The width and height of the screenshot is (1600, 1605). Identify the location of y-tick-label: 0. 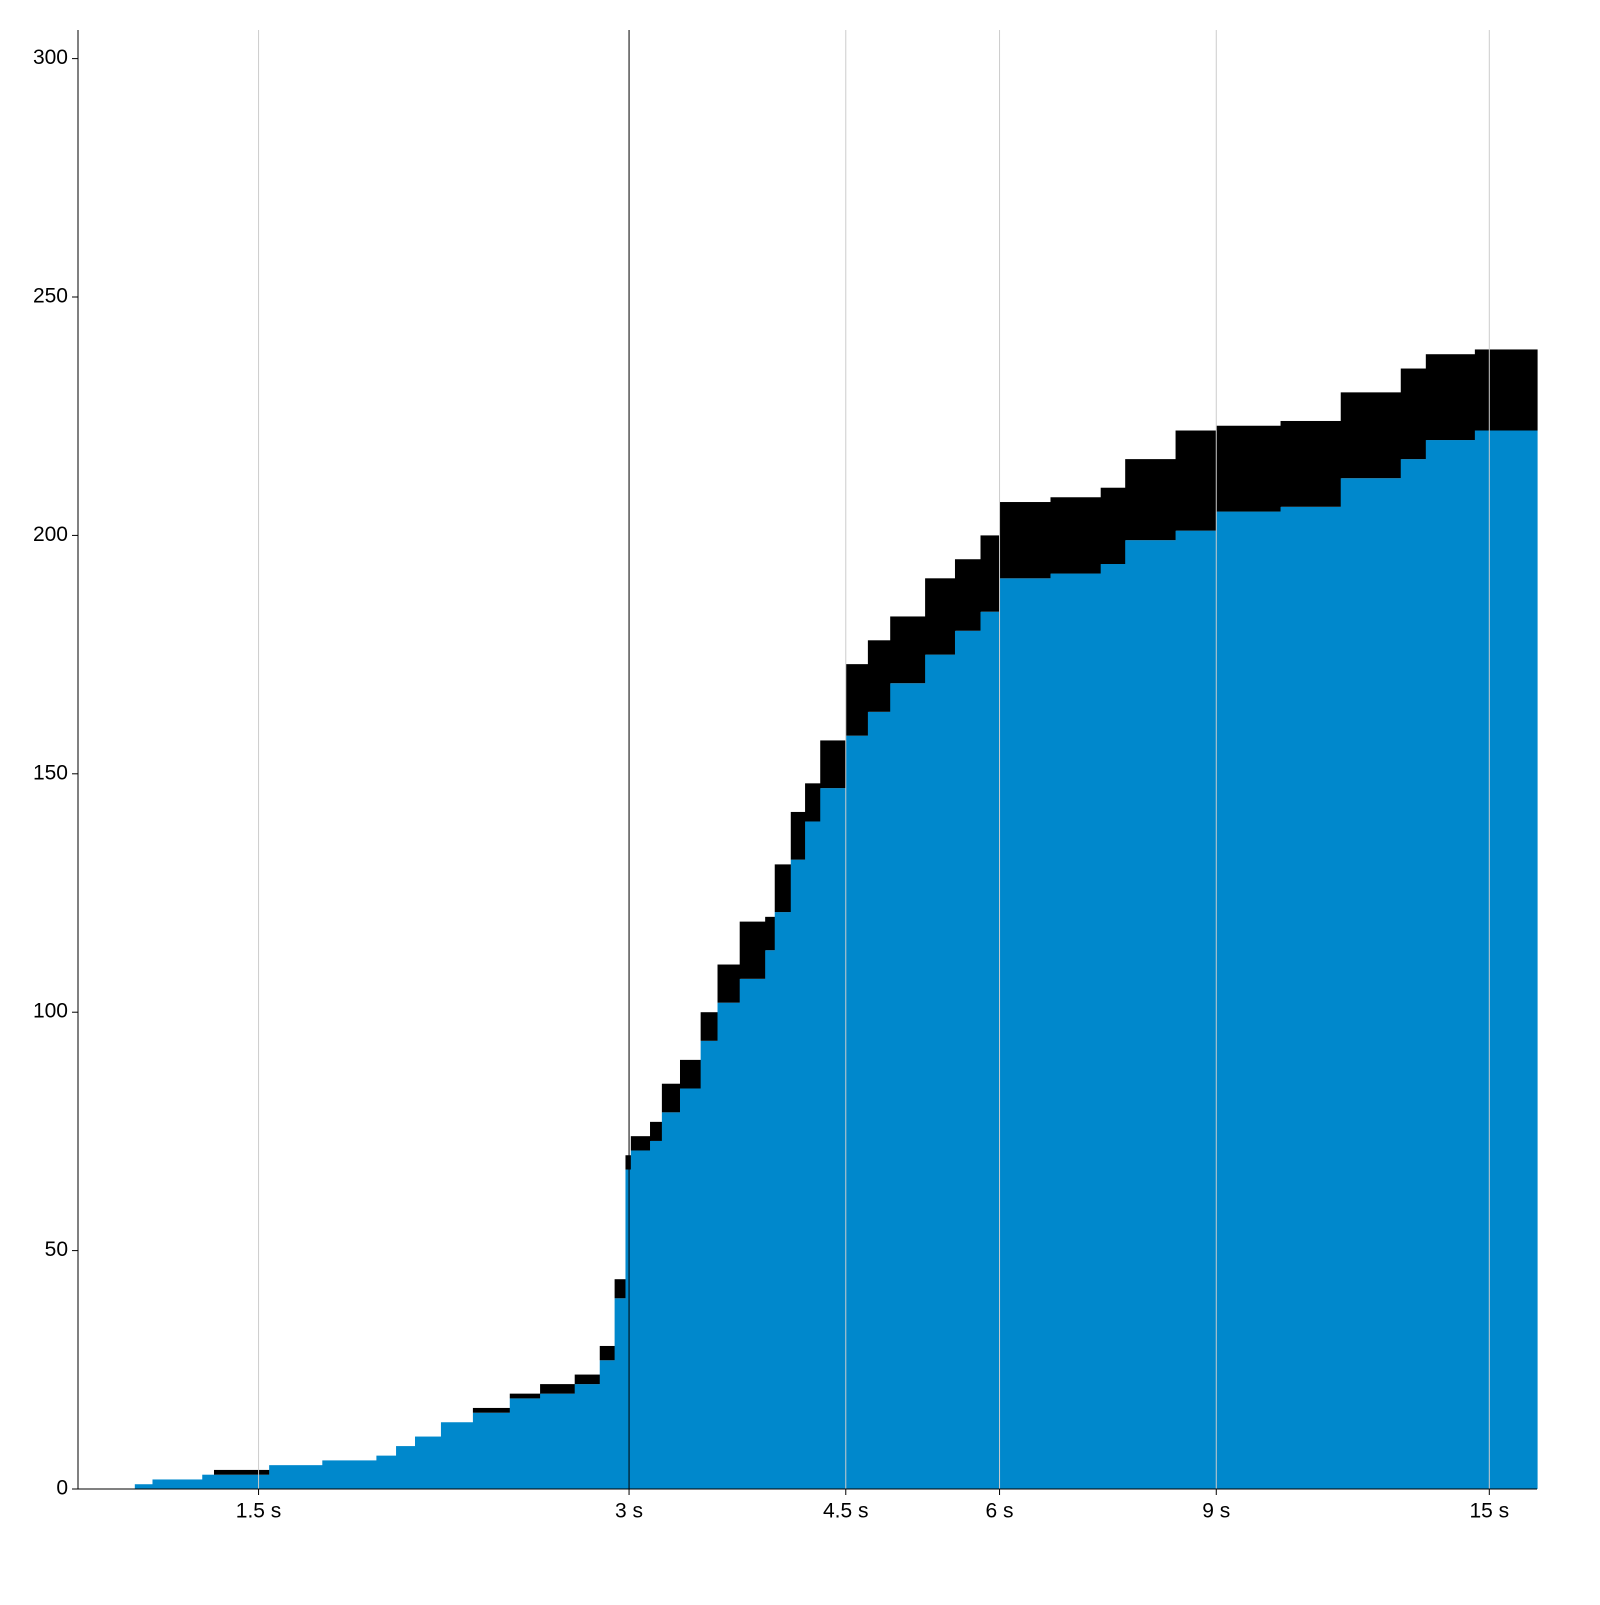
(62, 1488).